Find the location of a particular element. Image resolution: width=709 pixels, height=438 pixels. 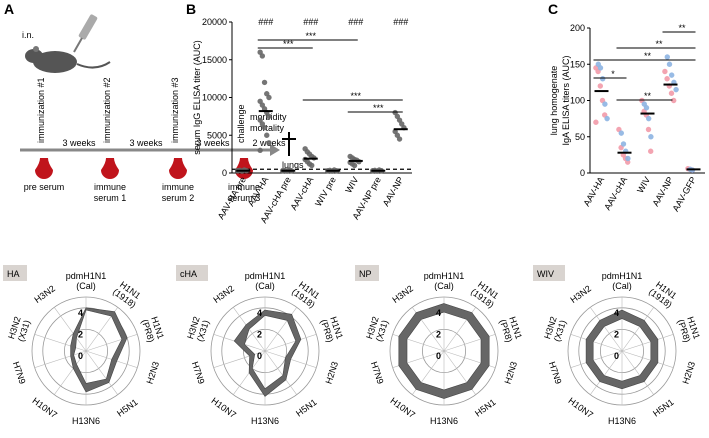

chart-title: WIV is located at coordinates (545, 274).